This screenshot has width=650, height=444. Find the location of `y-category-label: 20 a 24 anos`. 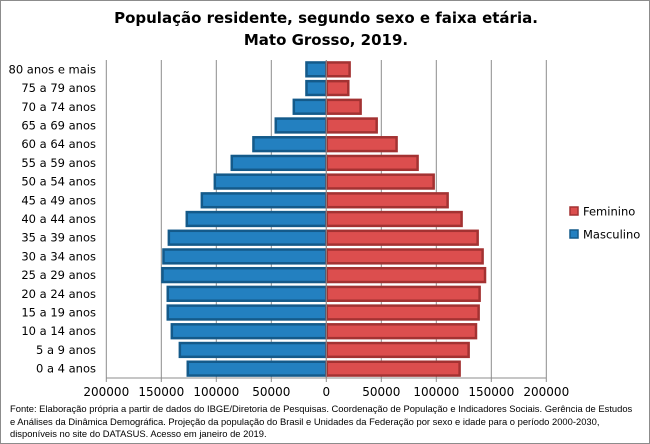

y-category-label: 20 a 24 anos is located at coordinates (58, 294).